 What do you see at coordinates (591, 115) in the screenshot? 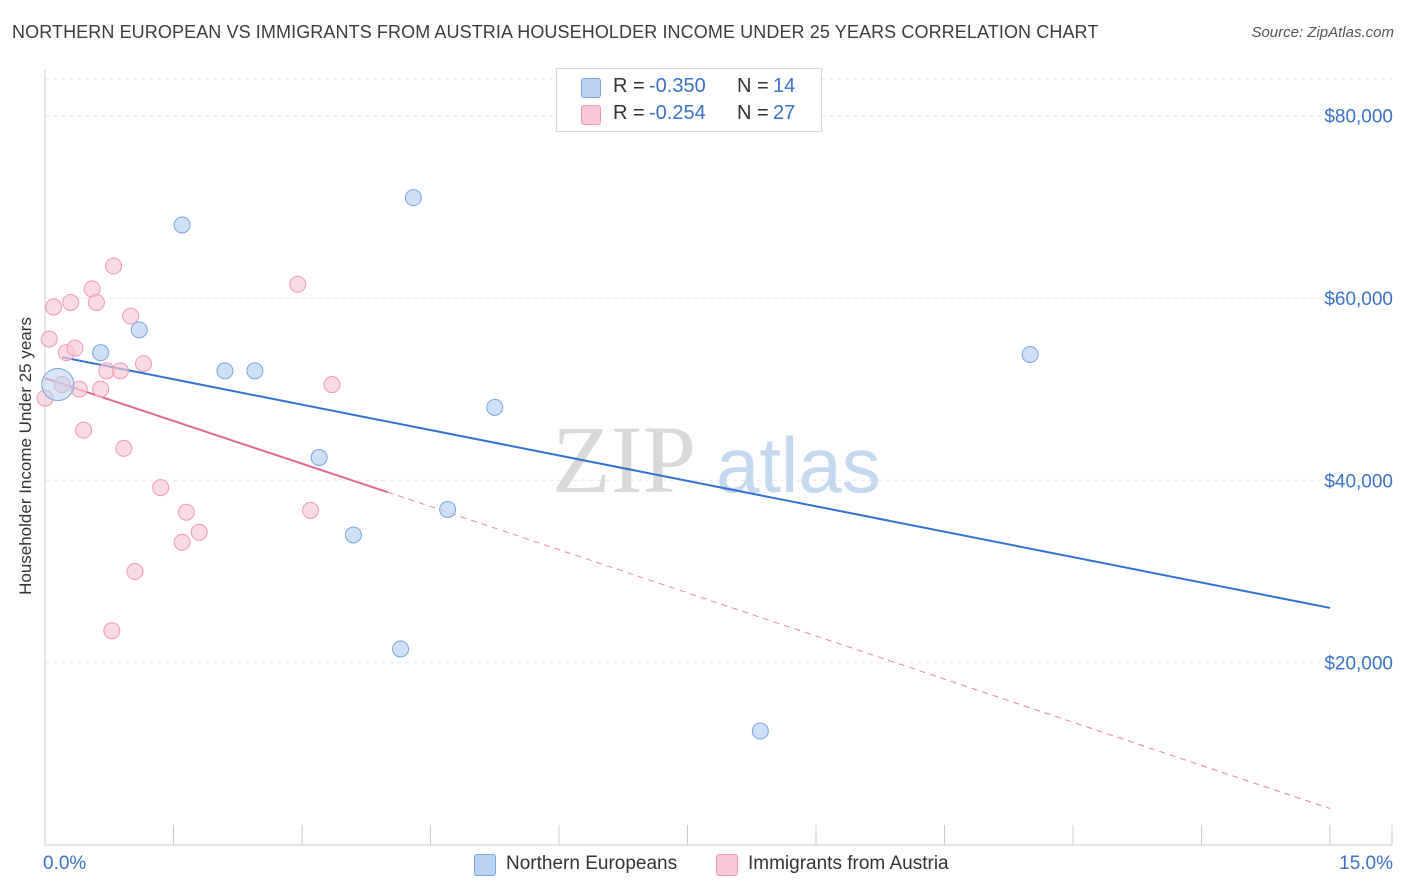
I see `legend-swatch-pink` at bounding box center [591, 115].